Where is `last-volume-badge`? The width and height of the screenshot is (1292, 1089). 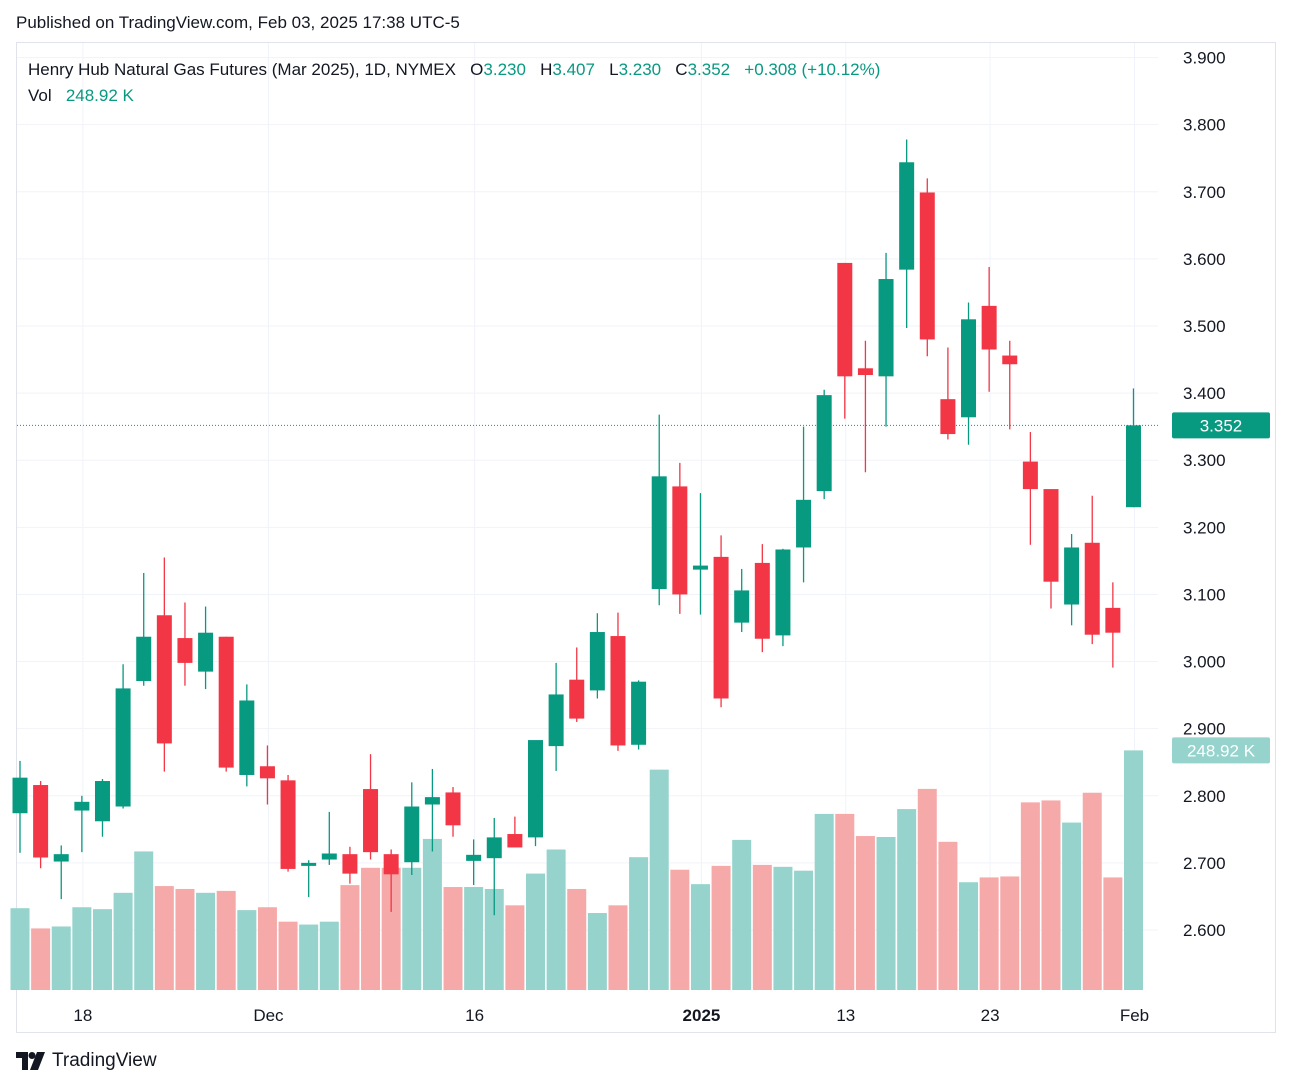 last-volume-badge is located at coordinates (1221, 750).